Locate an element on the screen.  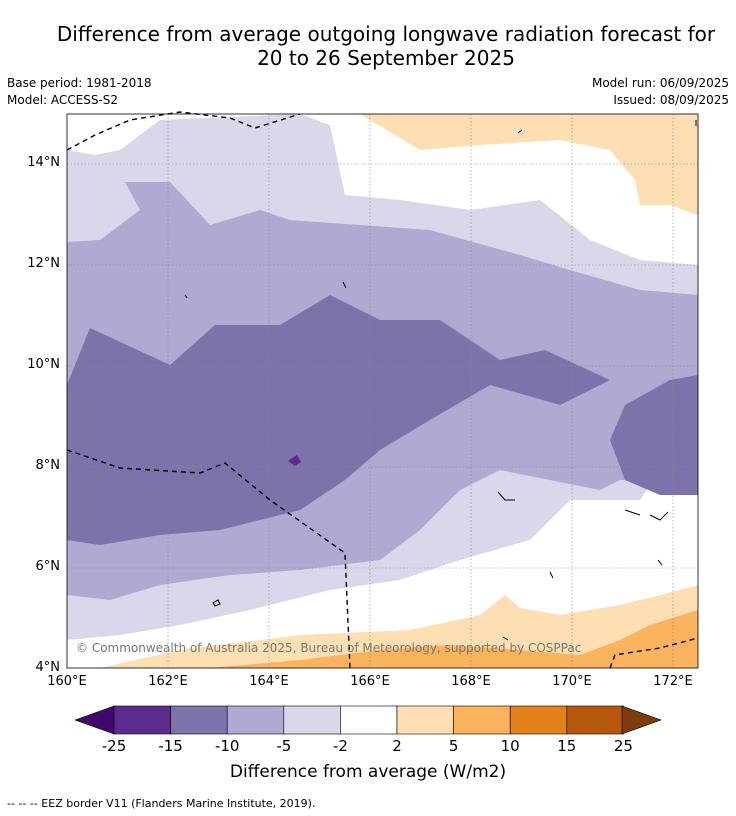
colorbar-tick: 15 is located at coordinates (567, 746).